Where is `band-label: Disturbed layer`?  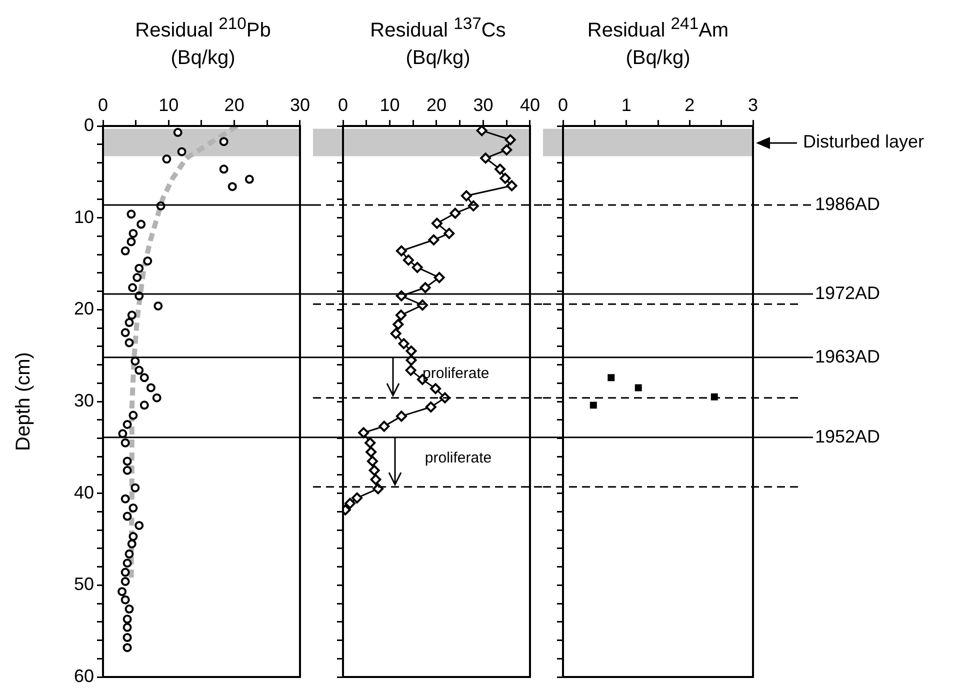
band-label: Disturbed layer is located at coordinates (863, 142).